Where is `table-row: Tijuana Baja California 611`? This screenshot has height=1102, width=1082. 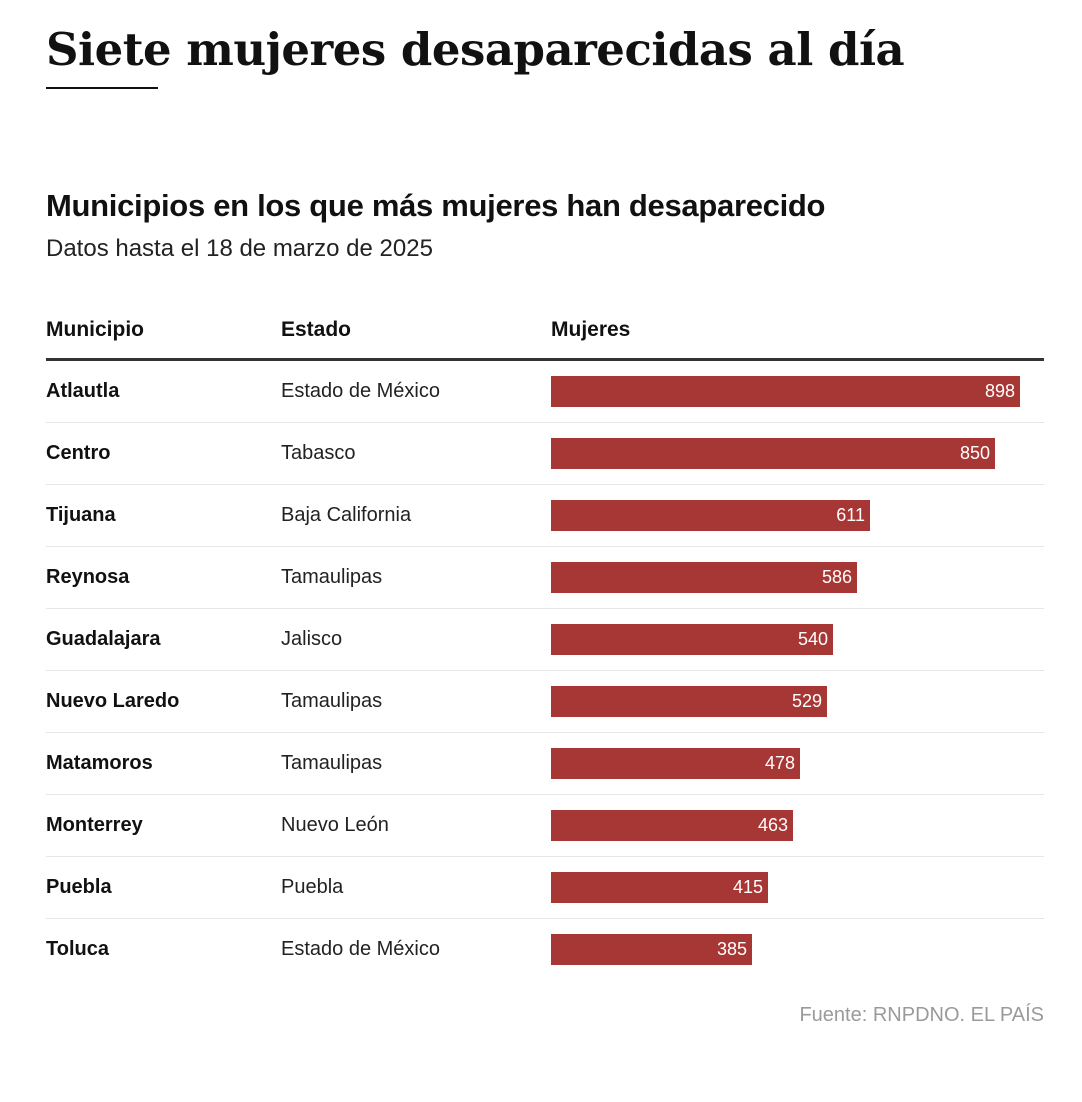
table-row: Tijuana Baja California 611 is located at coordinates (545, 516).